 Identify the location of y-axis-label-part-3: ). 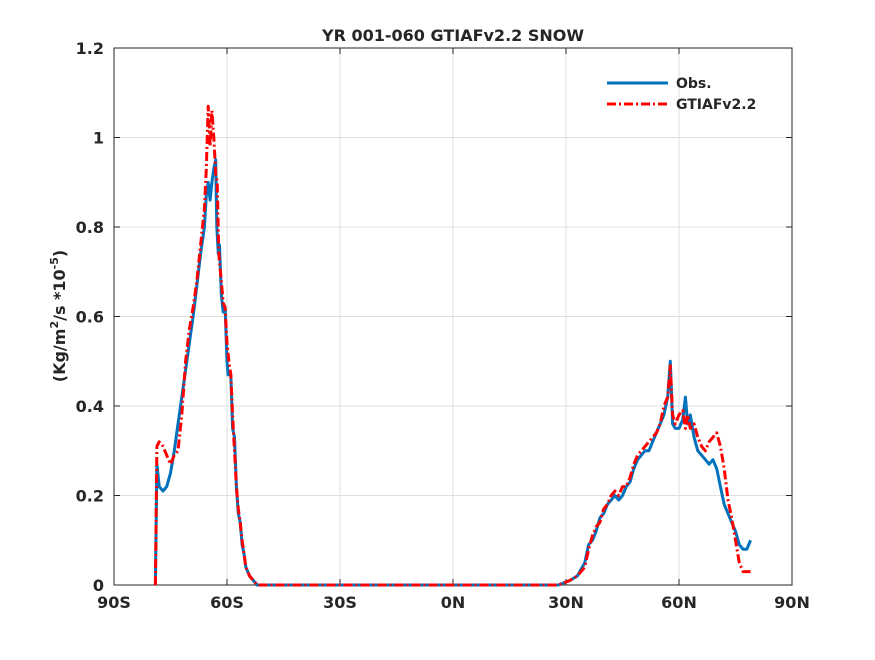
(59, 253).